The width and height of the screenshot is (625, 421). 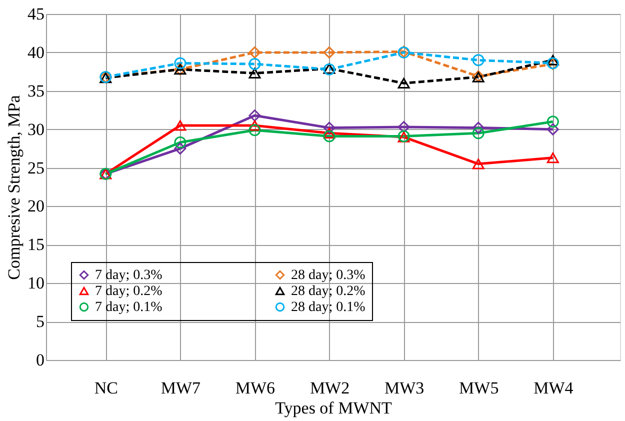 I want to click on x-axis-title: Types of MWNT, so click(x=334, y=408).